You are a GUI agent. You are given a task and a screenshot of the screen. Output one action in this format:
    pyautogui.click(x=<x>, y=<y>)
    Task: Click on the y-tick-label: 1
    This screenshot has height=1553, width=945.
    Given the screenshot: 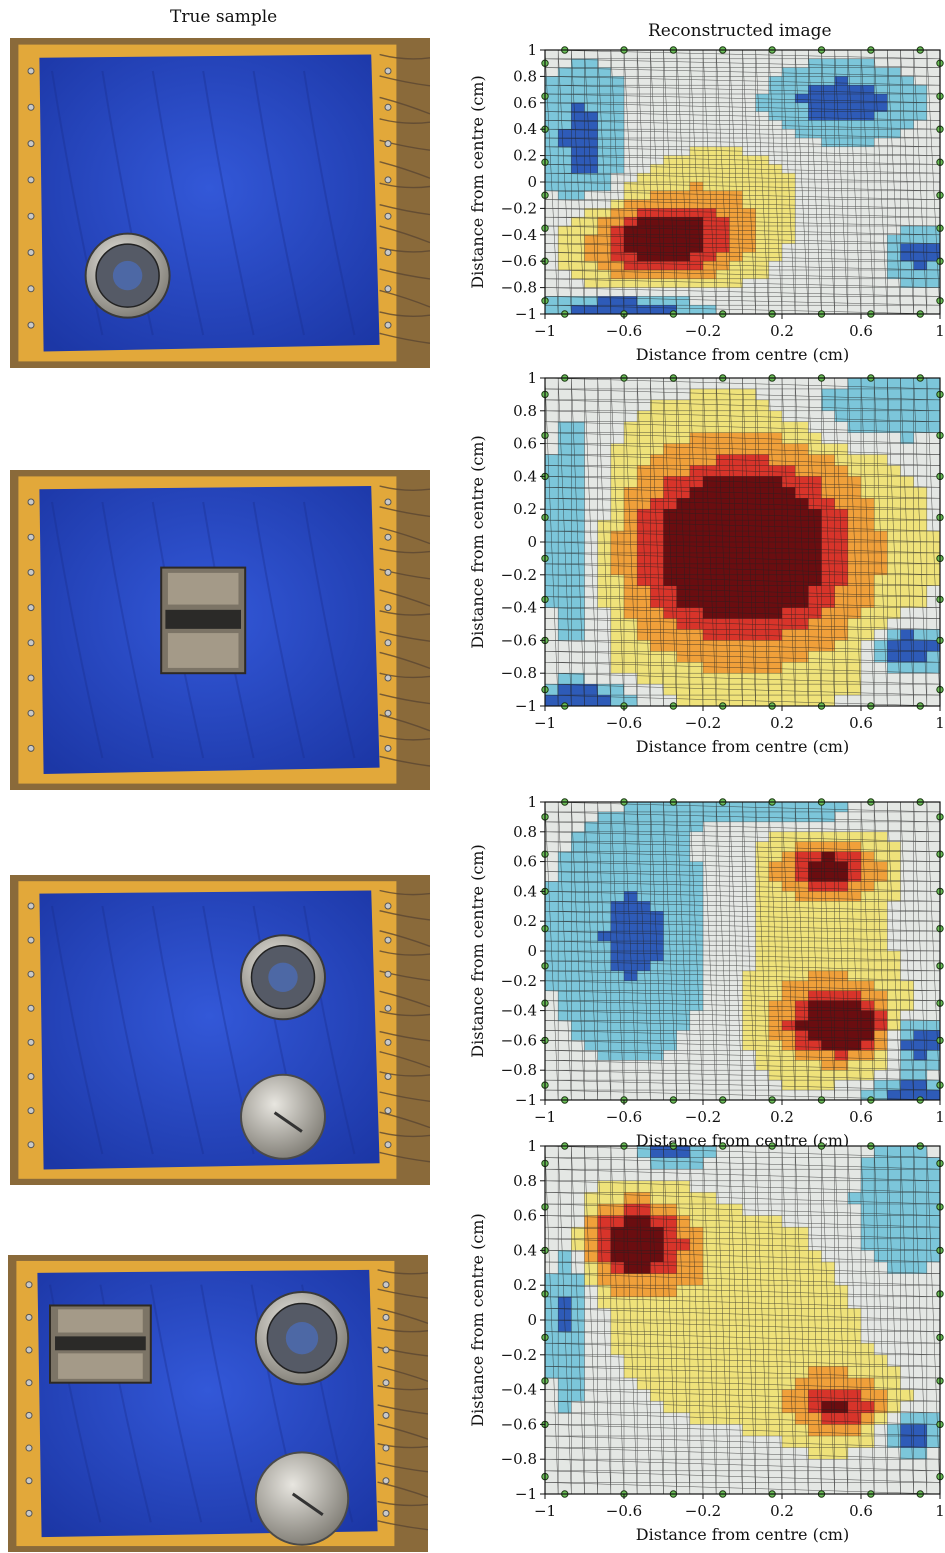 What is the action you would take?
    pyautogui.click(x=532, y=50)
    